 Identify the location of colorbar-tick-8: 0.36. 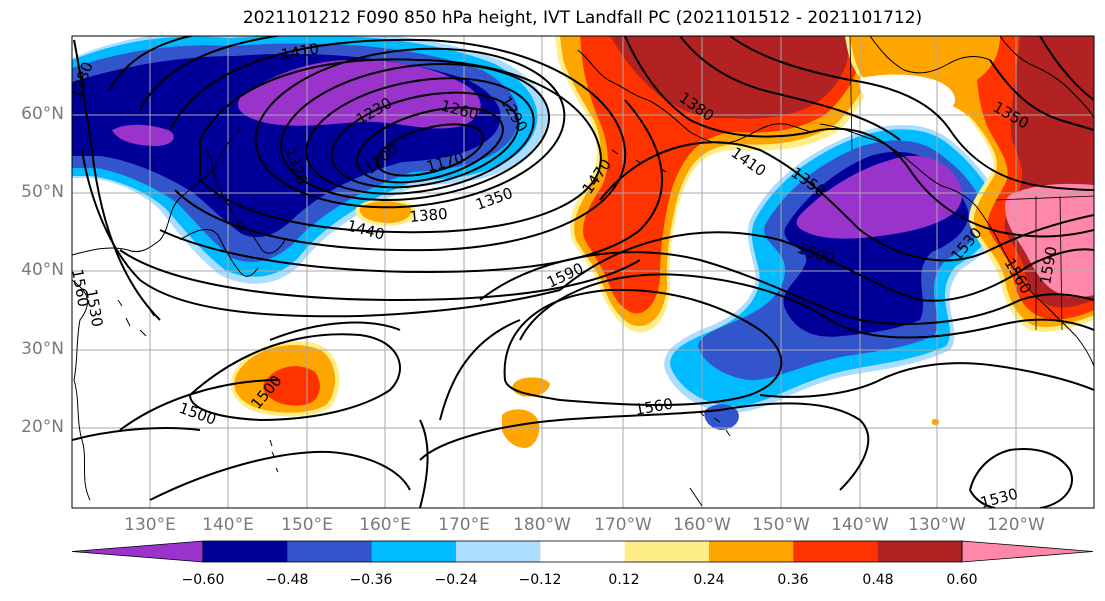
(793, 580).